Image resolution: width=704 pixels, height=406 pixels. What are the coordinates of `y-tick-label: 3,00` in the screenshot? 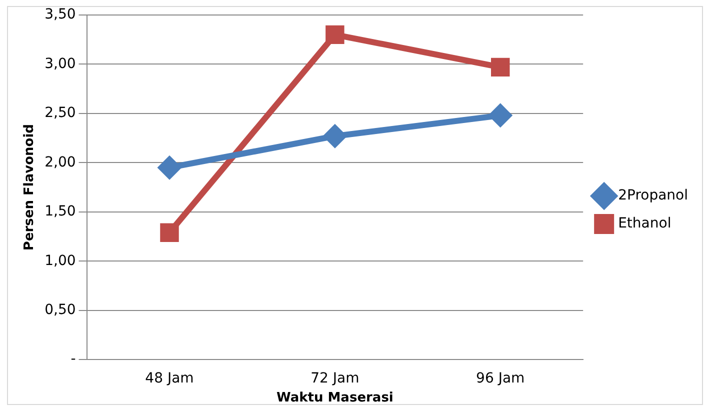 It's located at (60, 64).